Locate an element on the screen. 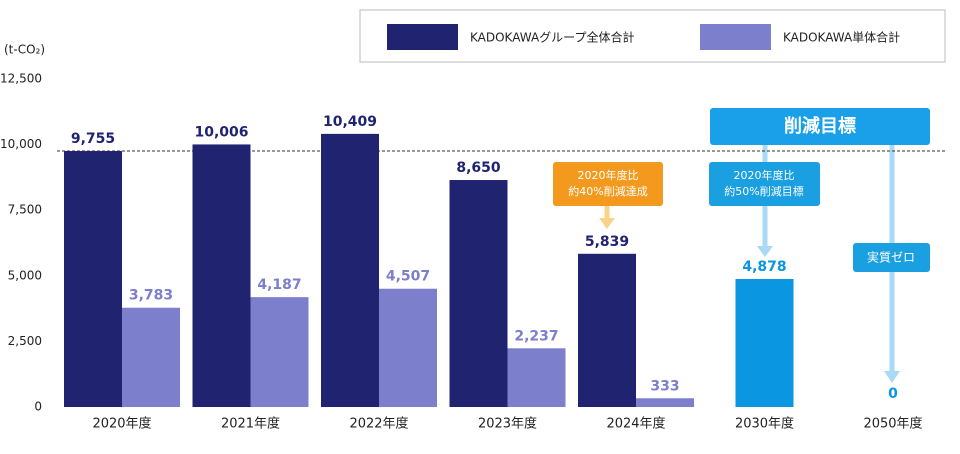 Image resolution: width=960 pixels, height=454 pixels. x-tick-label: 2050年度 is located at coordinates (892, 424).